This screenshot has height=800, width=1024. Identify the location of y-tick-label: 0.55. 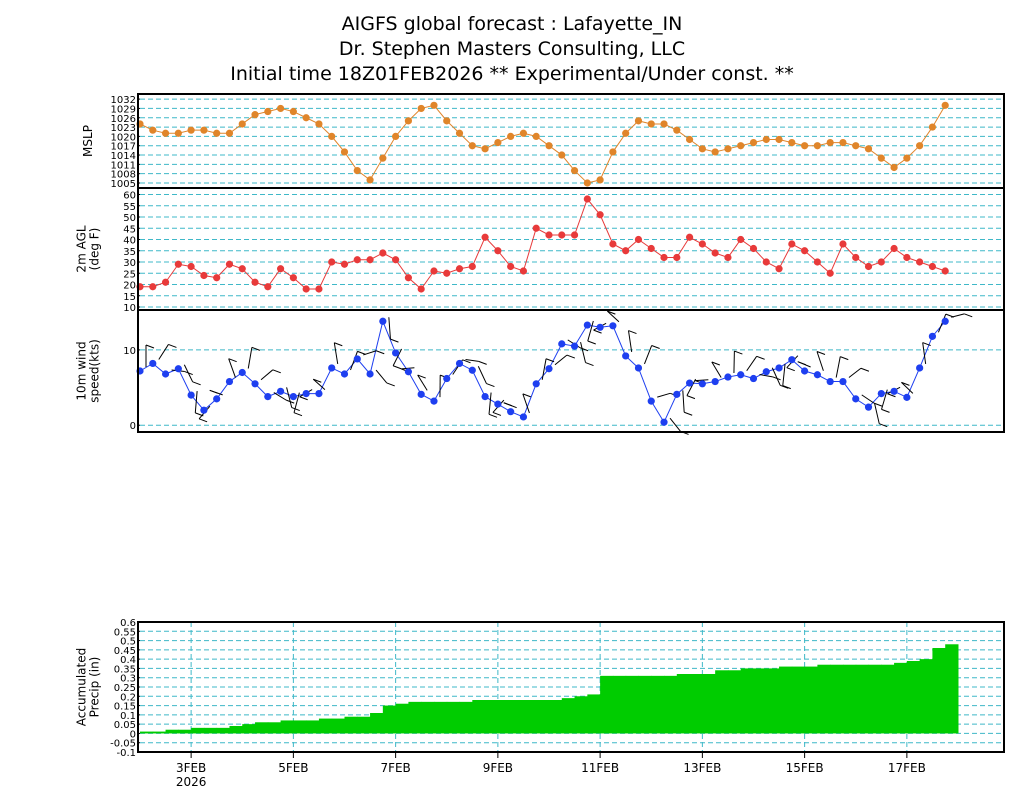
(125, 632).